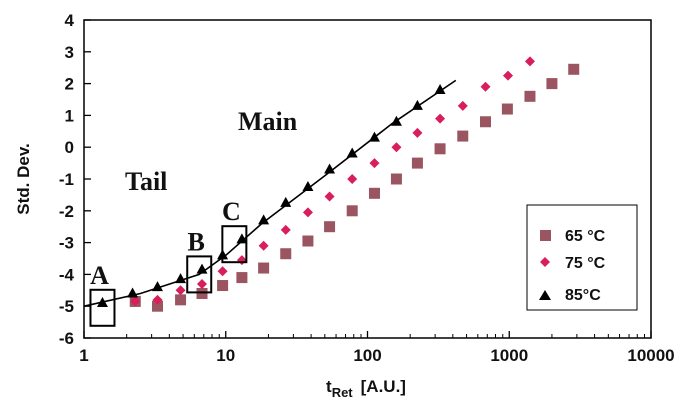 The width and height of the screenshot is (687, 411). I want to click on y-tick-label: -4, so click(67, 274).